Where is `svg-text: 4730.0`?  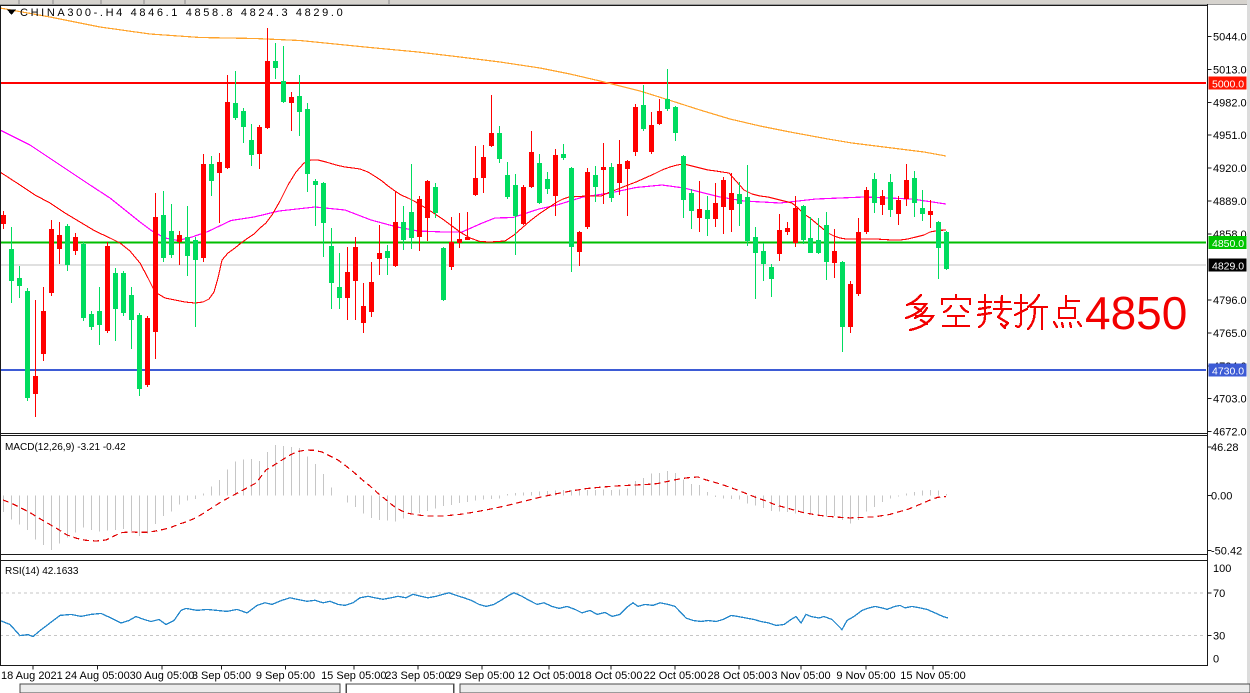
svg-text: 4730.0 is located at coordinates (1228, 372).